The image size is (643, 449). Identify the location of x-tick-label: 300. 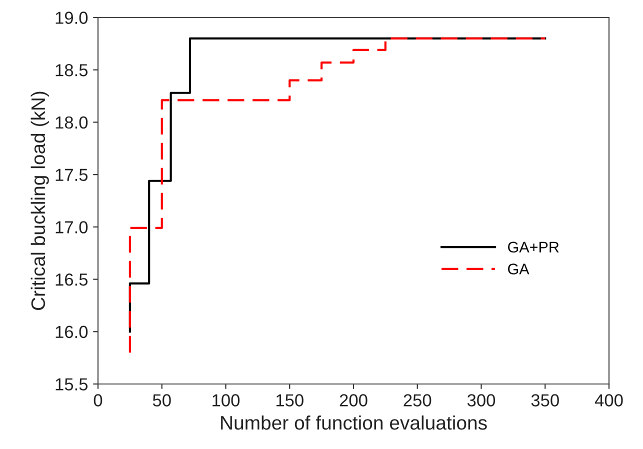
(481, 400).